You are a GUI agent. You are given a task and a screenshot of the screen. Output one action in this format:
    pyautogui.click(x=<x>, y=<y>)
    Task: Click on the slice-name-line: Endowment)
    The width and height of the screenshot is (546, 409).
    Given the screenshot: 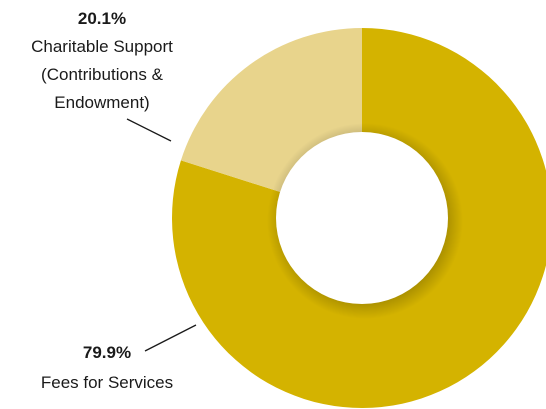 What is the action you would take?
    pyautogui.click(x=101, y=102)
    